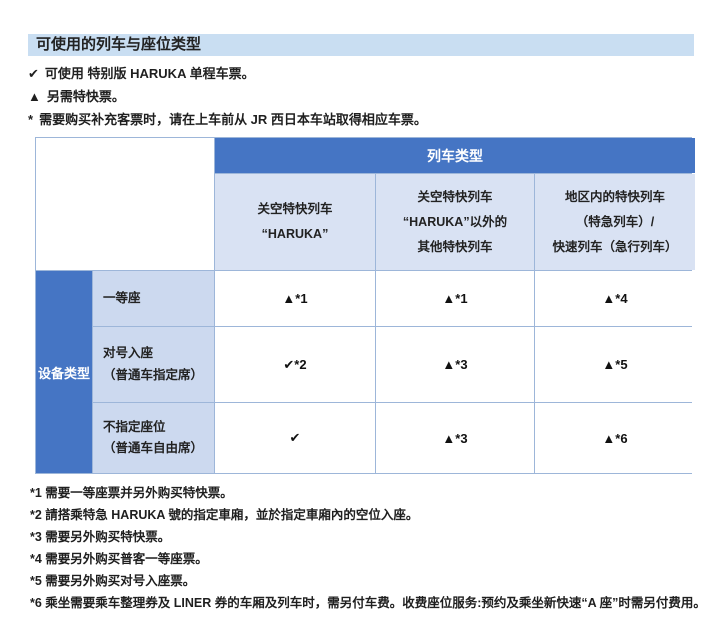 The width and height of the screenshot is (722, 624). Describe the element at coordinates (615, 364) in the screenshot. I see `cell-reserved-regional: ▲*5` at that location.